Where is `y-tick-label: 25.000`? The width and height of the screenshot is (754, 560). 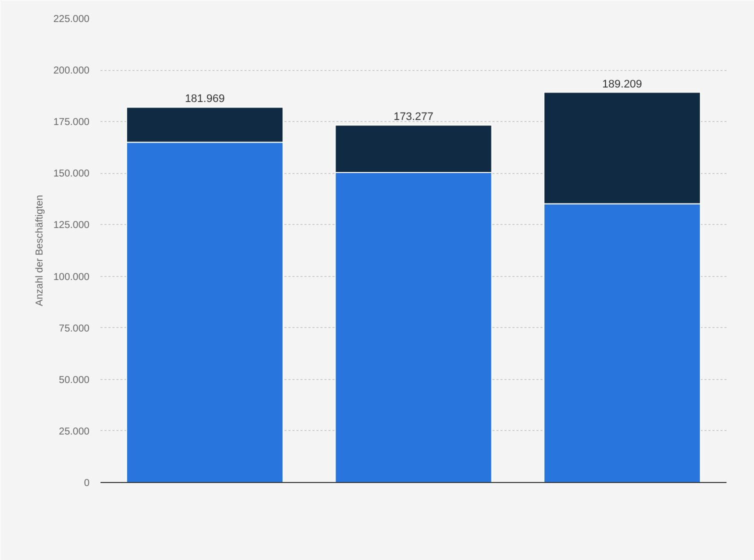 y-tick-label: 25.000 is located at coordinates (74, 432).